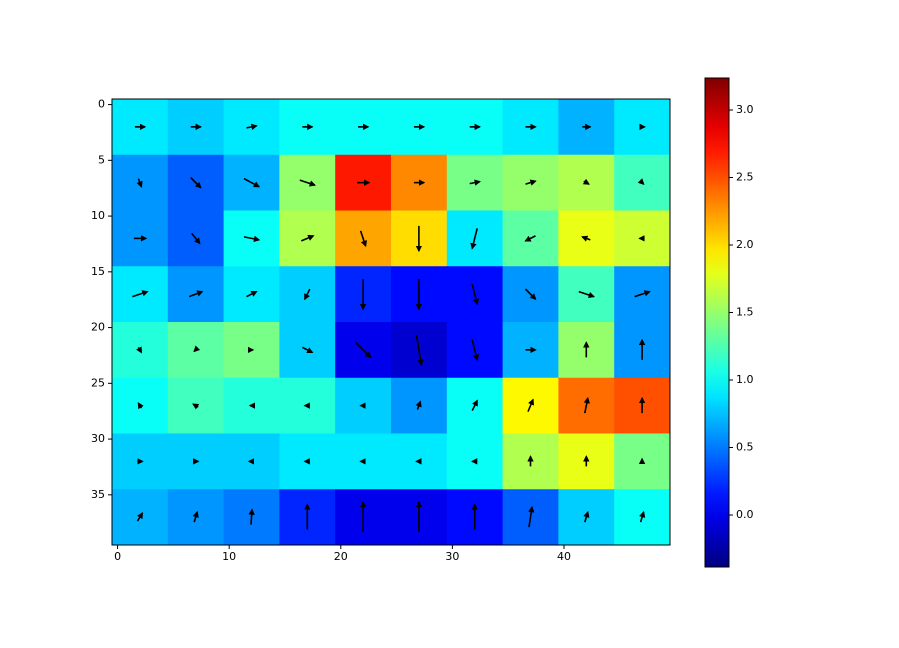  Describe the element at coordinates (341, 556) in the screenshot. I see `x-tick-label: 20` at that location.